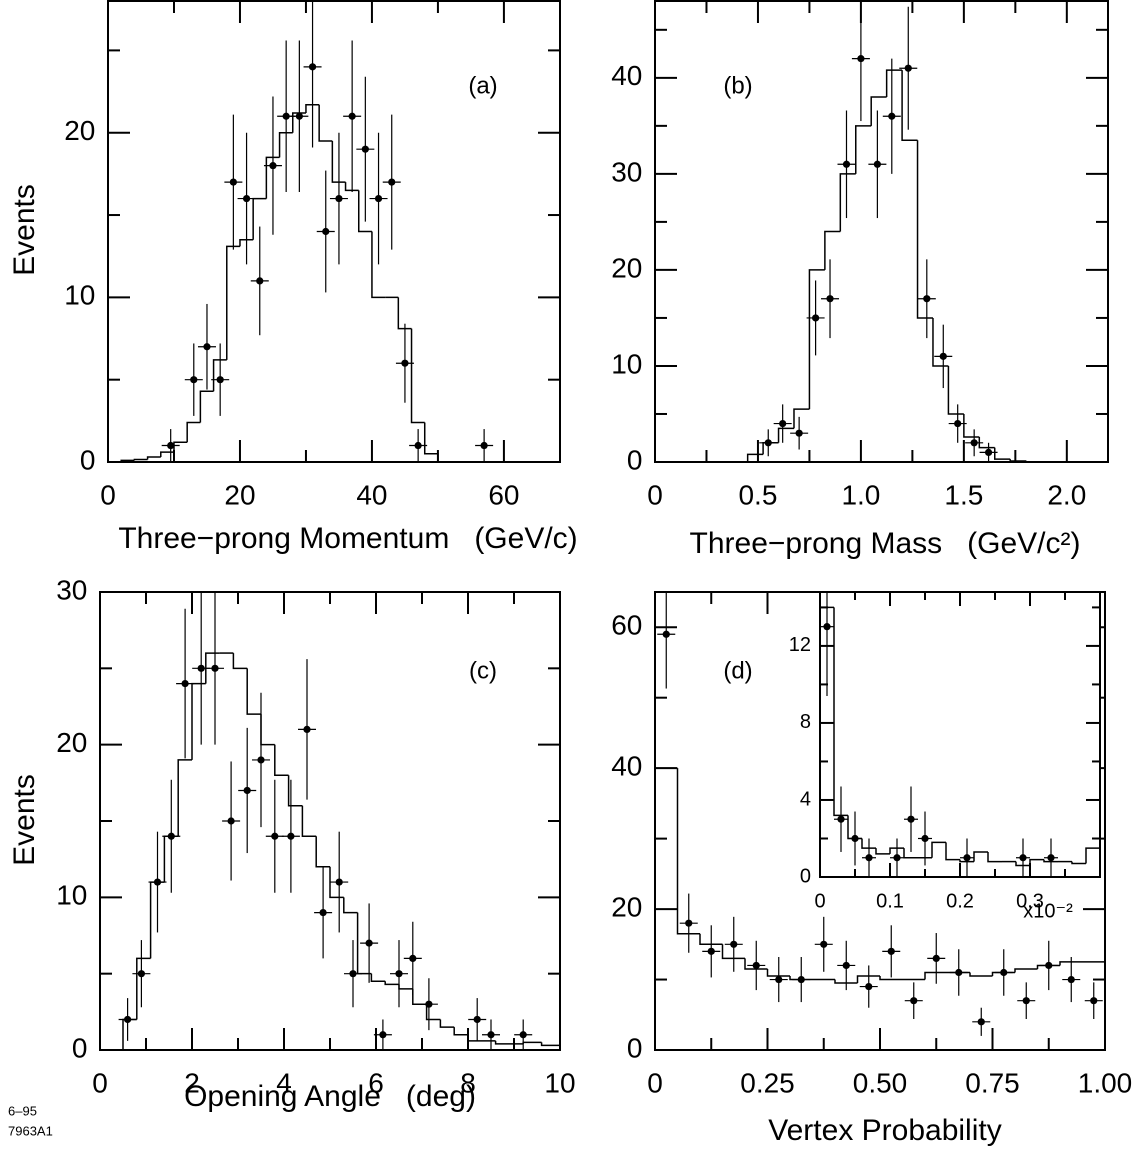 This screenshot has height=1151, width=1136. Describe the element at coordinates (88, 459) in the screenshot. I see `y-tick-label: 0` at that location.